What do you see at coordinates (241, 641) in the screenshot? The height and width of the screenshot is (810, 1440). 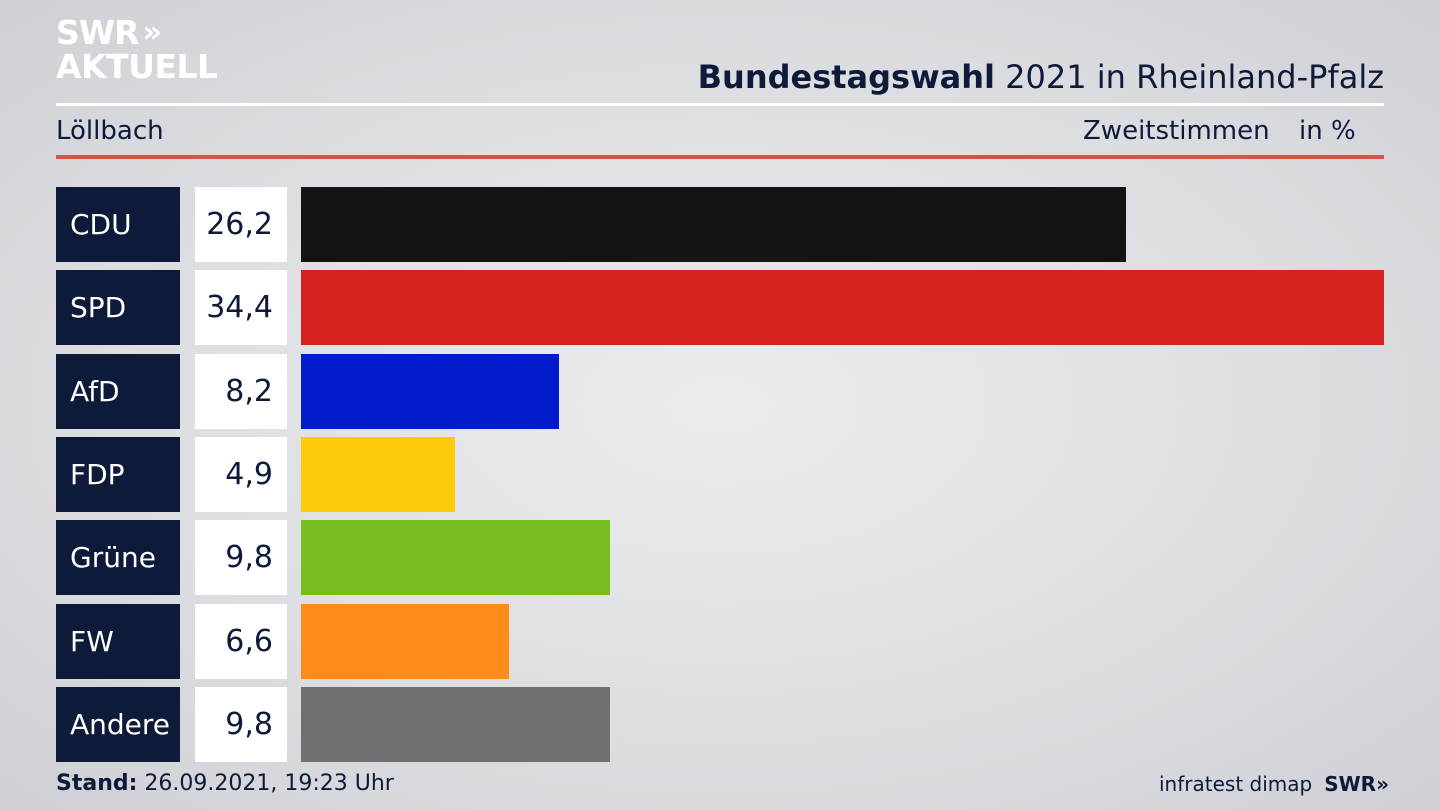 I see `value-label: 6,6` at bounding box center [241, 641].